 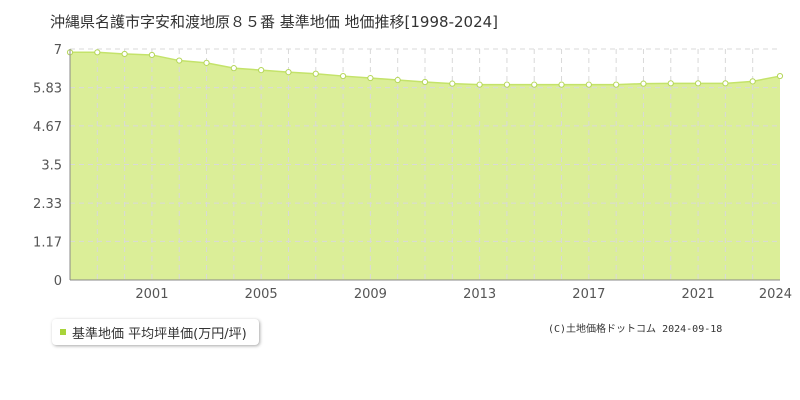 What do you see at coordinates (698, 294) in the screenshot?
I see `x-tick-label: 2021` at bounding box center [698, 294].